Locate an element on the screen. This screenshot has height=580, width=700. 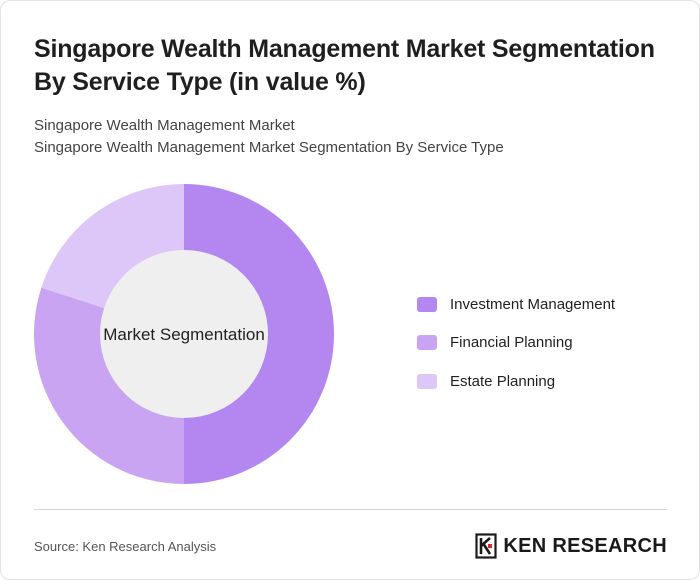
donut-center-label: Market Segmentation is located at coordinates (184, 334).